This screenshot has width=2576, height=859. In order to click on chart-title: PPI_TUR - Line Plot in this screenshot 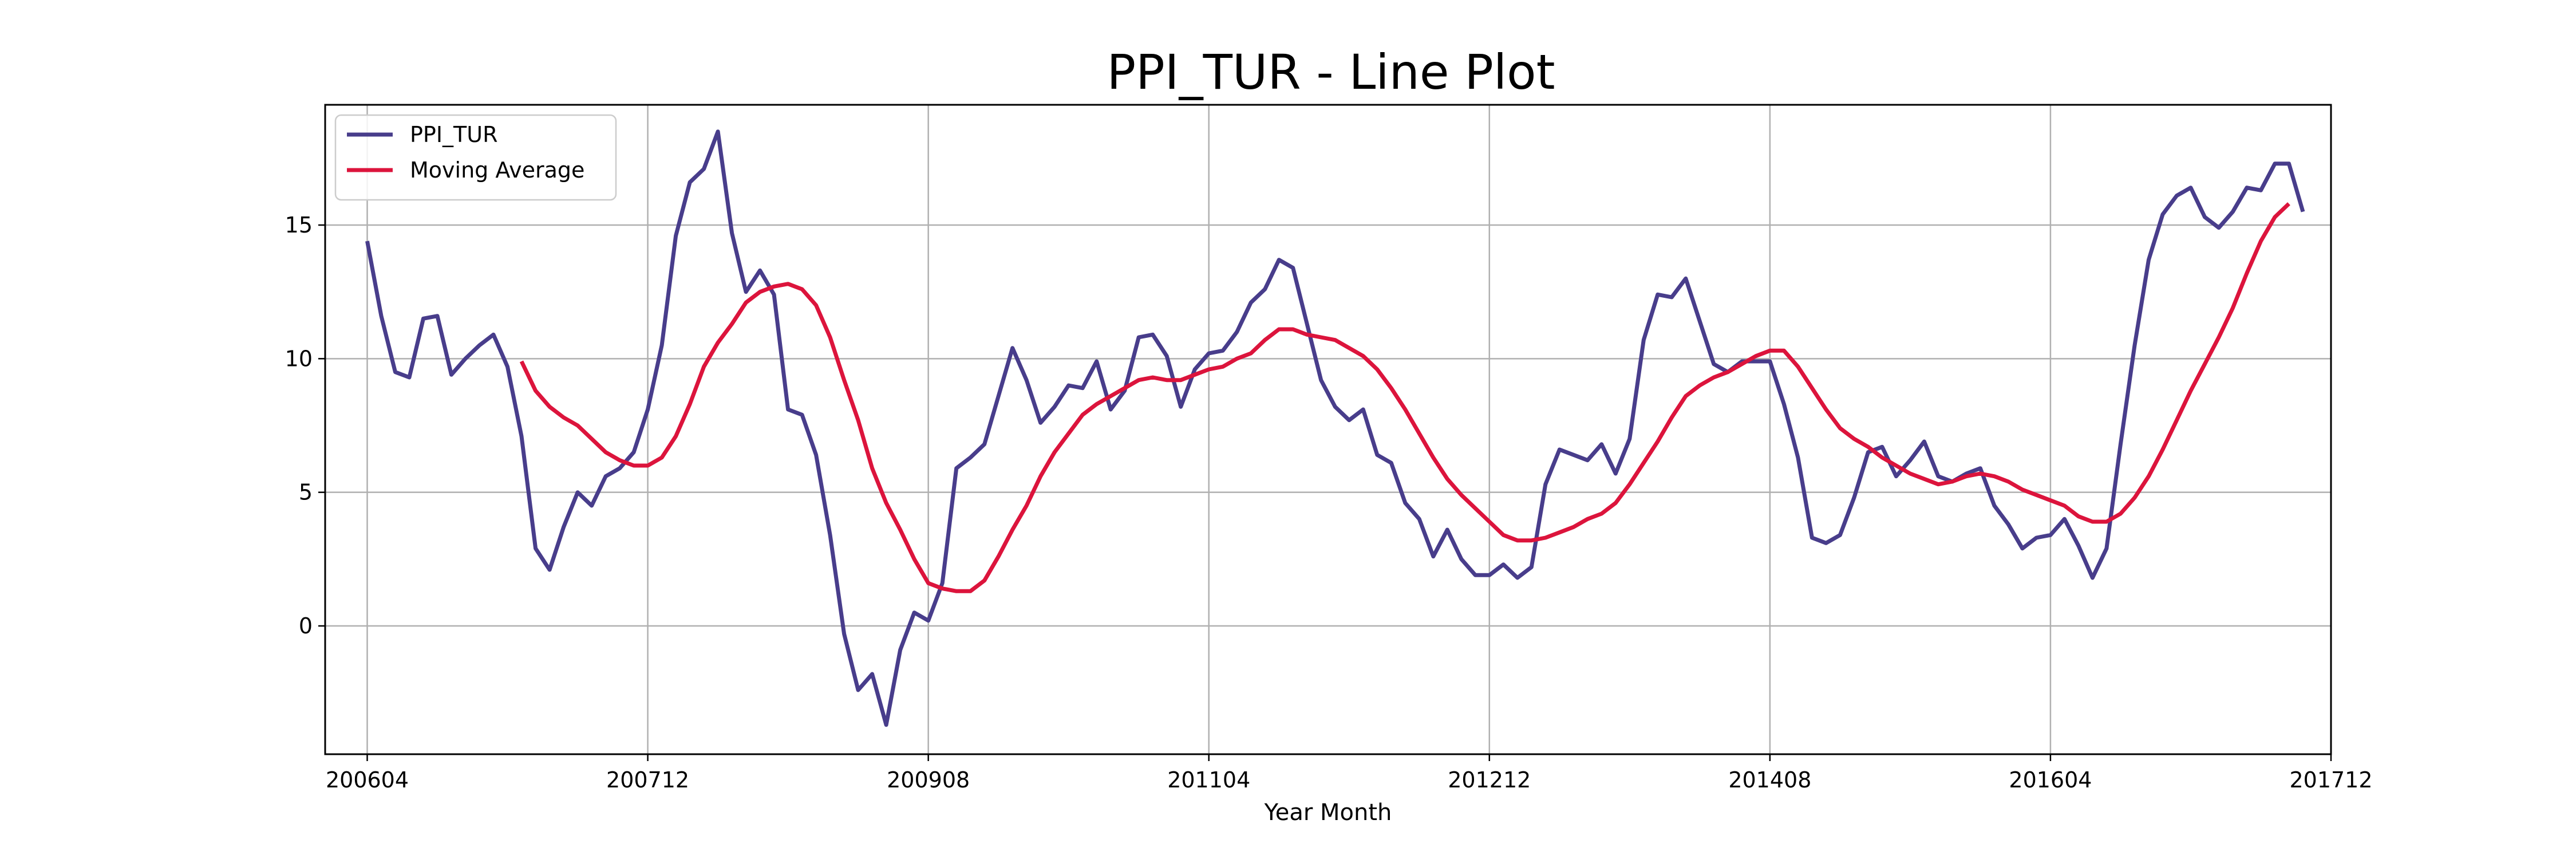, I will do `click(1331, 72)`.